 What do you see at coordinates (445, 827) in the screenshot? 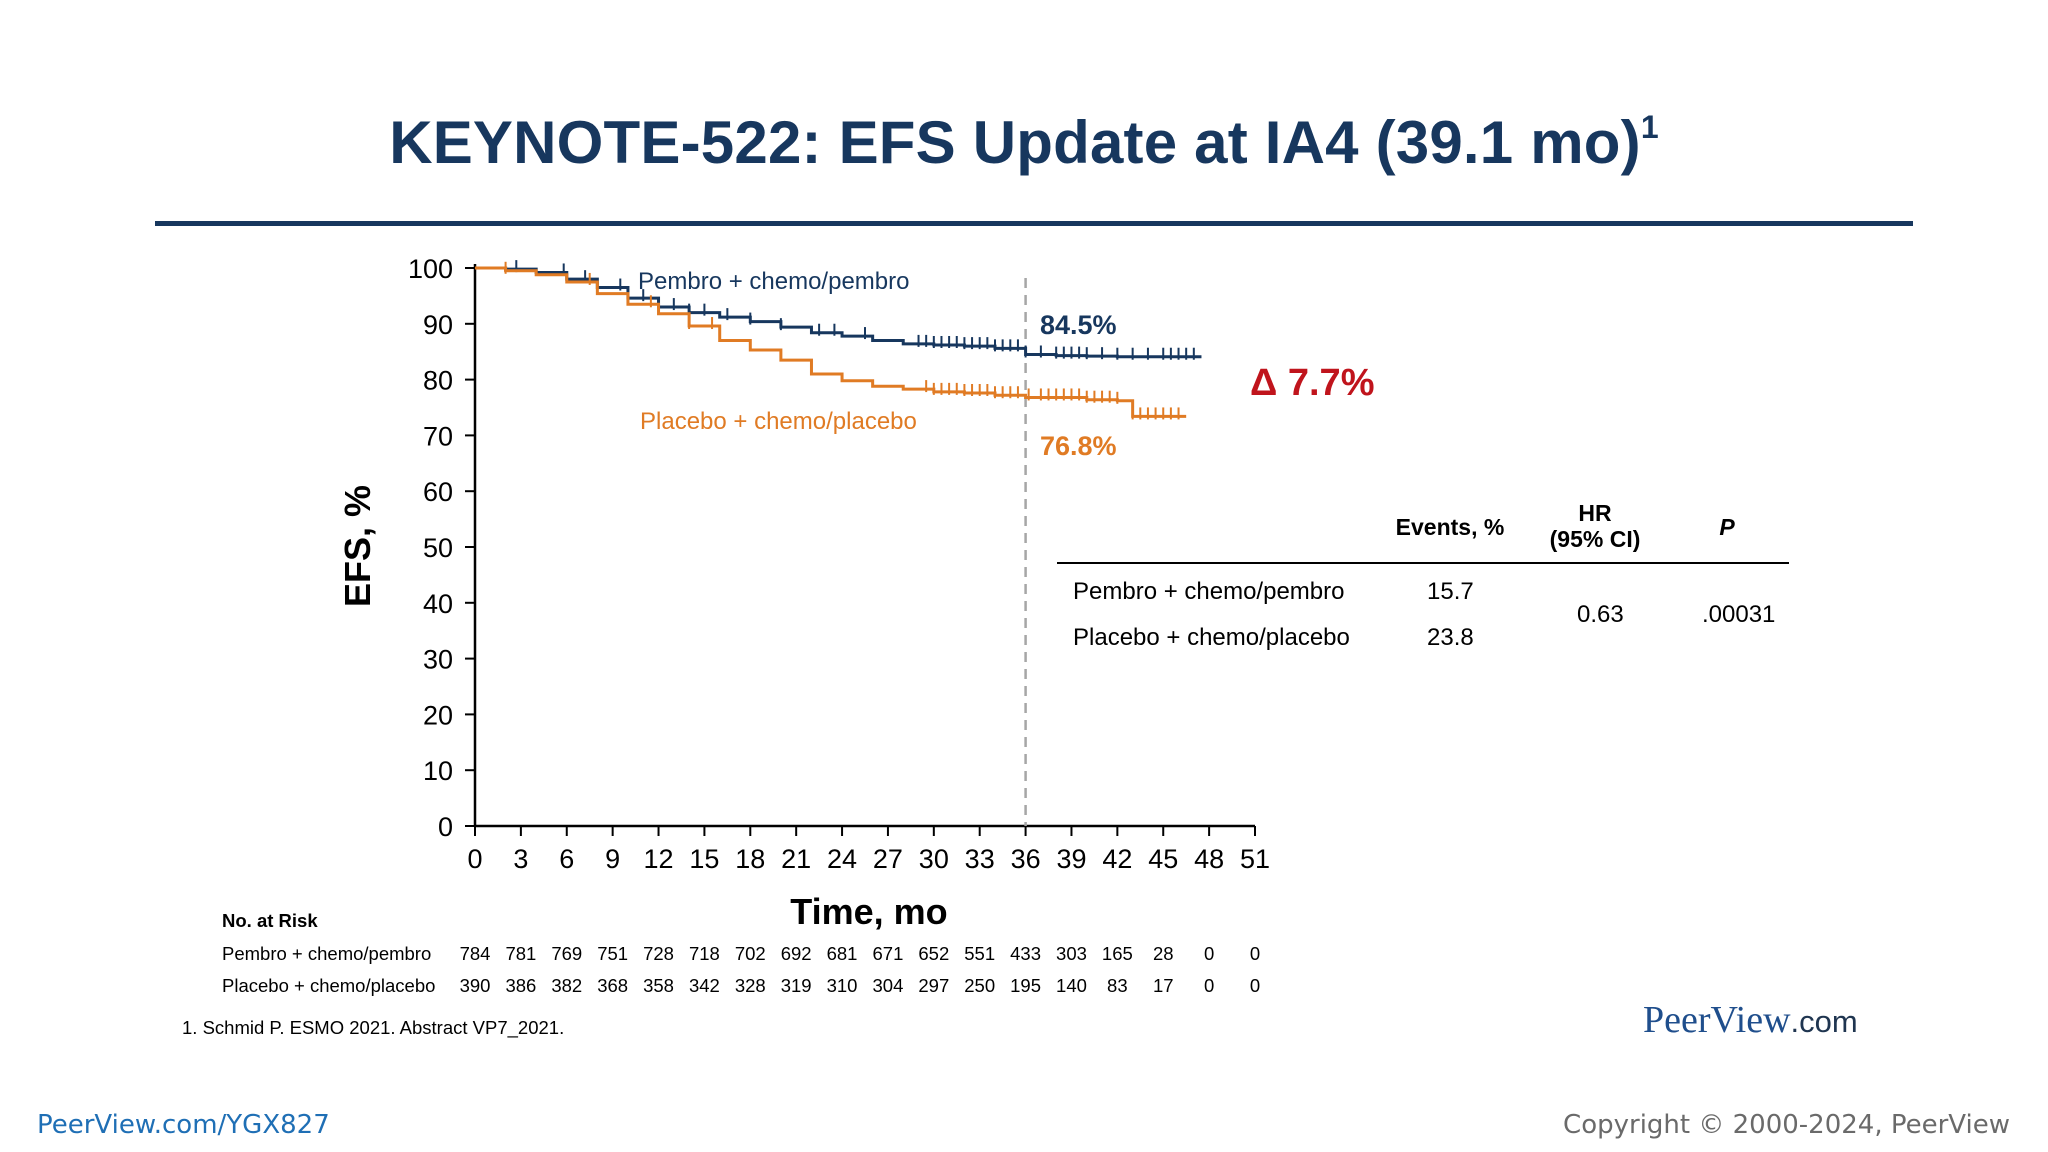
I see `y-tick-label: 0` at bounding box center [445, 827].